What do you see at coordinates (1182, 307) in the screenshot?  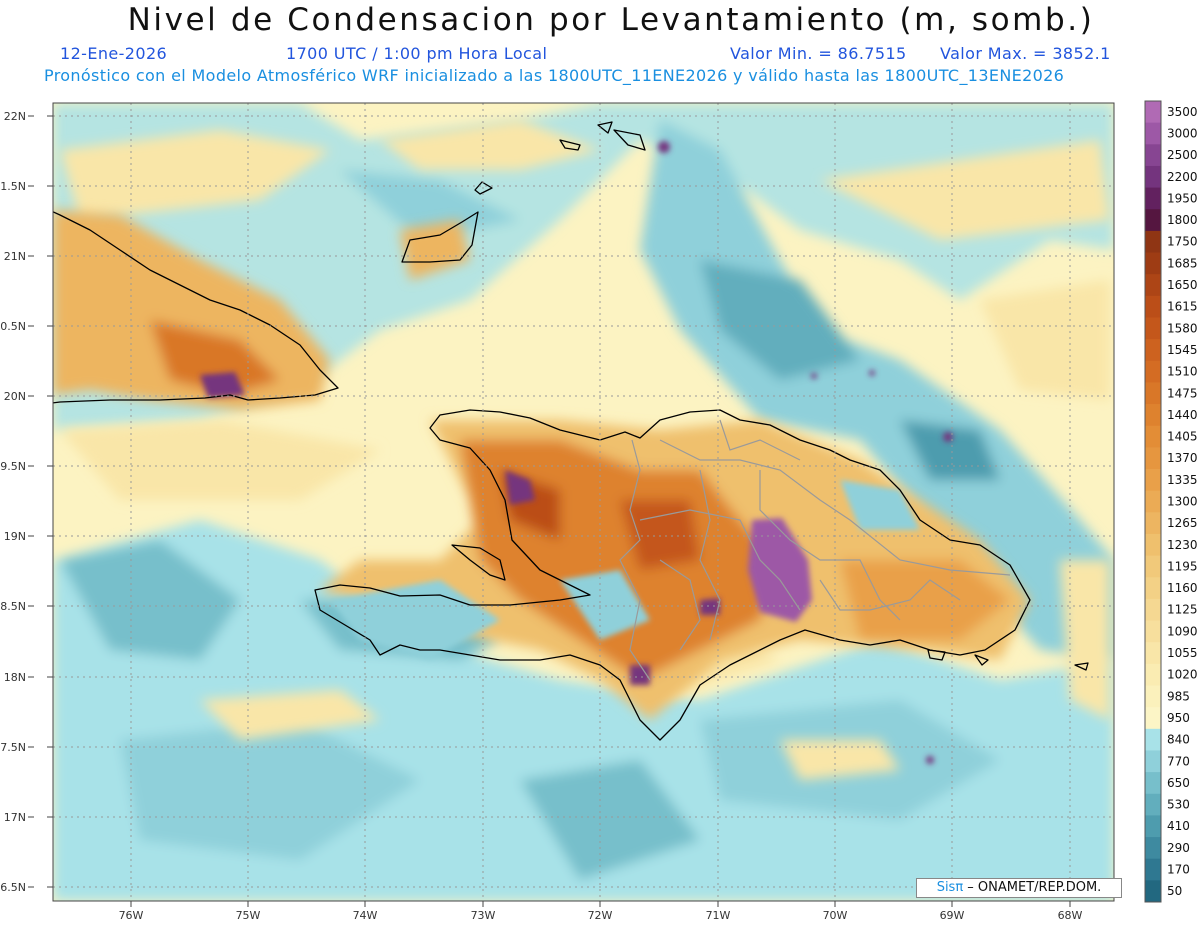 I see `colorbar-label: 1615` at bounding box center [1182, 307].